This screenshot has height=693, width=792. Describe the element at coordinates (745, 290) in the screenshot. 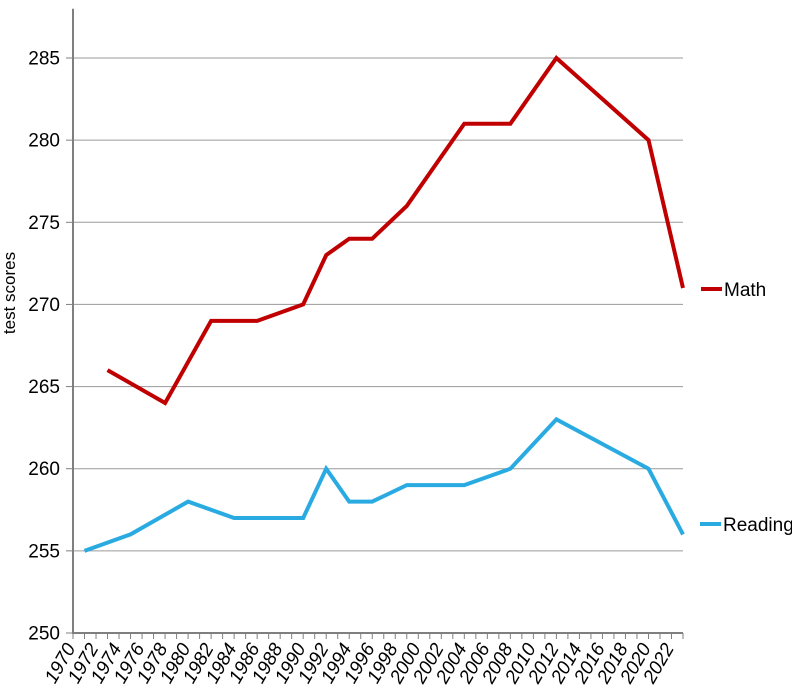

I see `legend-math-label: Math` at that location.